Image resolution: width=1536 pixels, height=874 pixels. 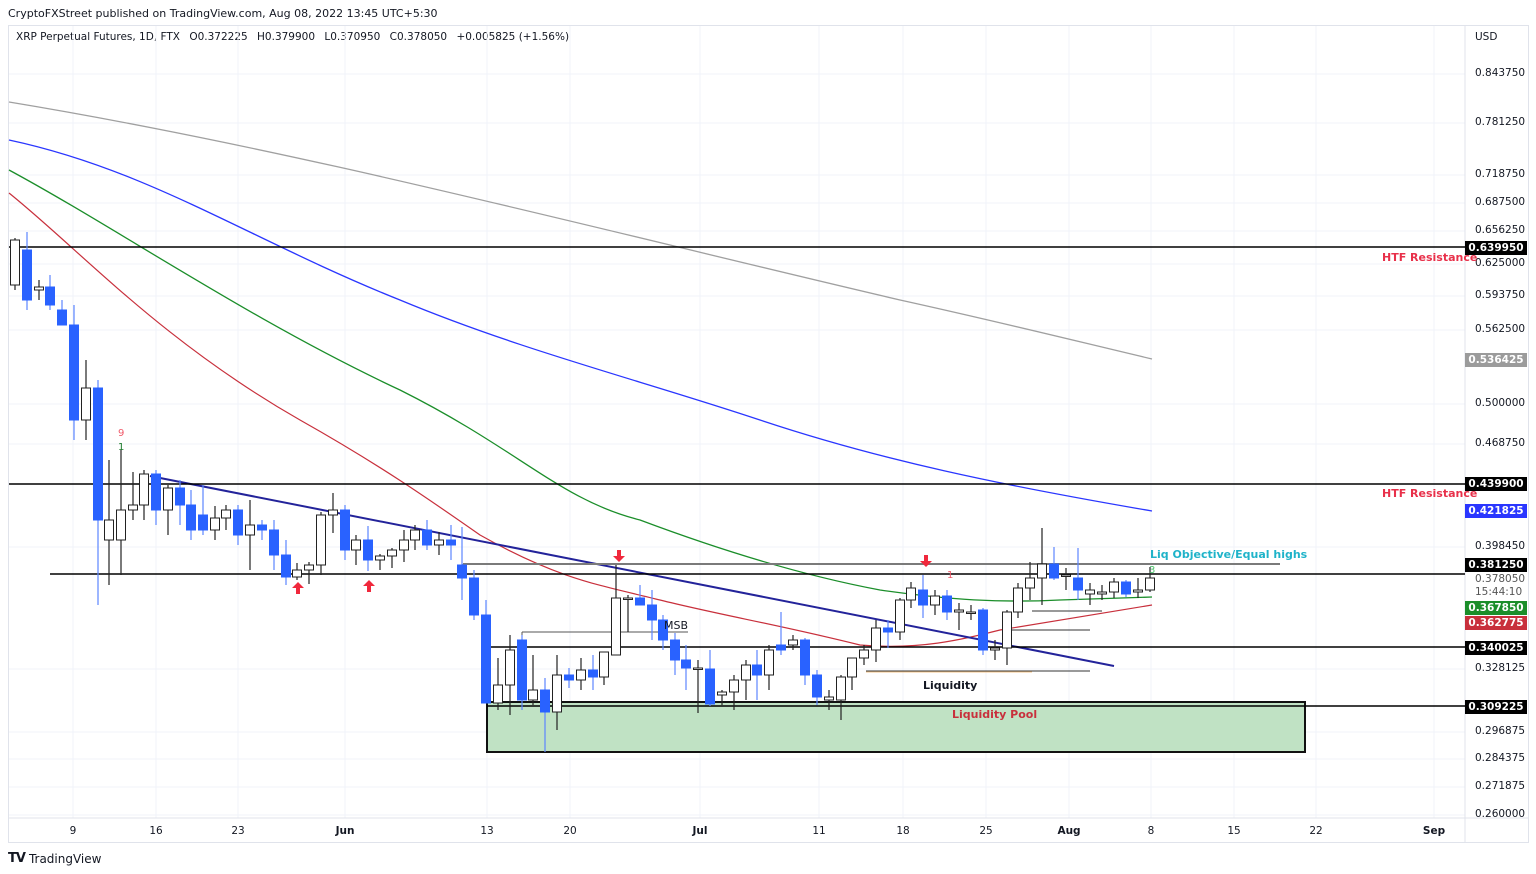 I want to click on price-tick: 0.593750, so click(x=1500, y=295).